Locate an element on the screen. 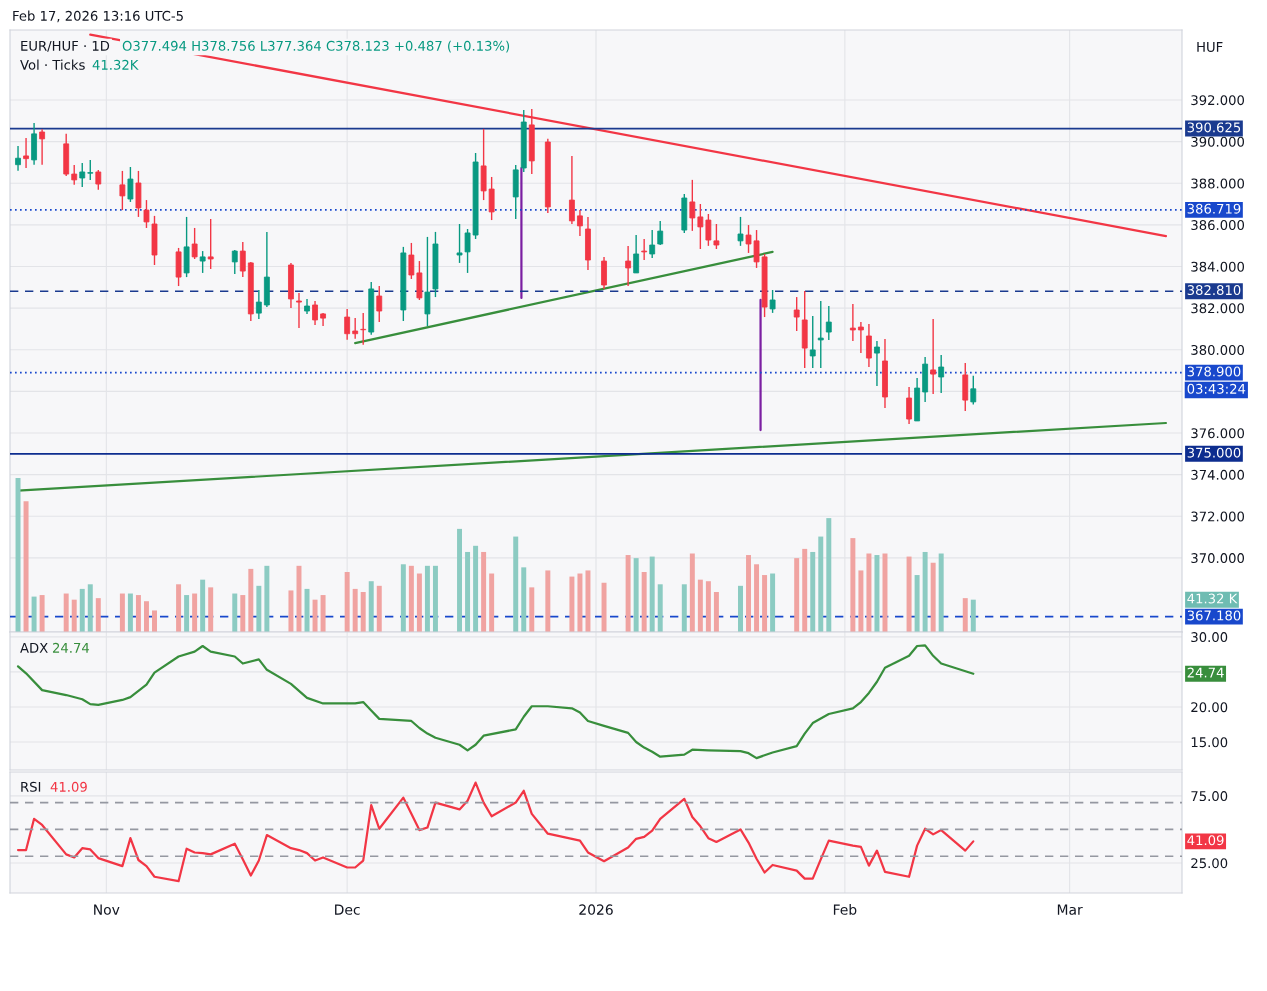  text: 41.09 is located at coordinates (1205, 840).